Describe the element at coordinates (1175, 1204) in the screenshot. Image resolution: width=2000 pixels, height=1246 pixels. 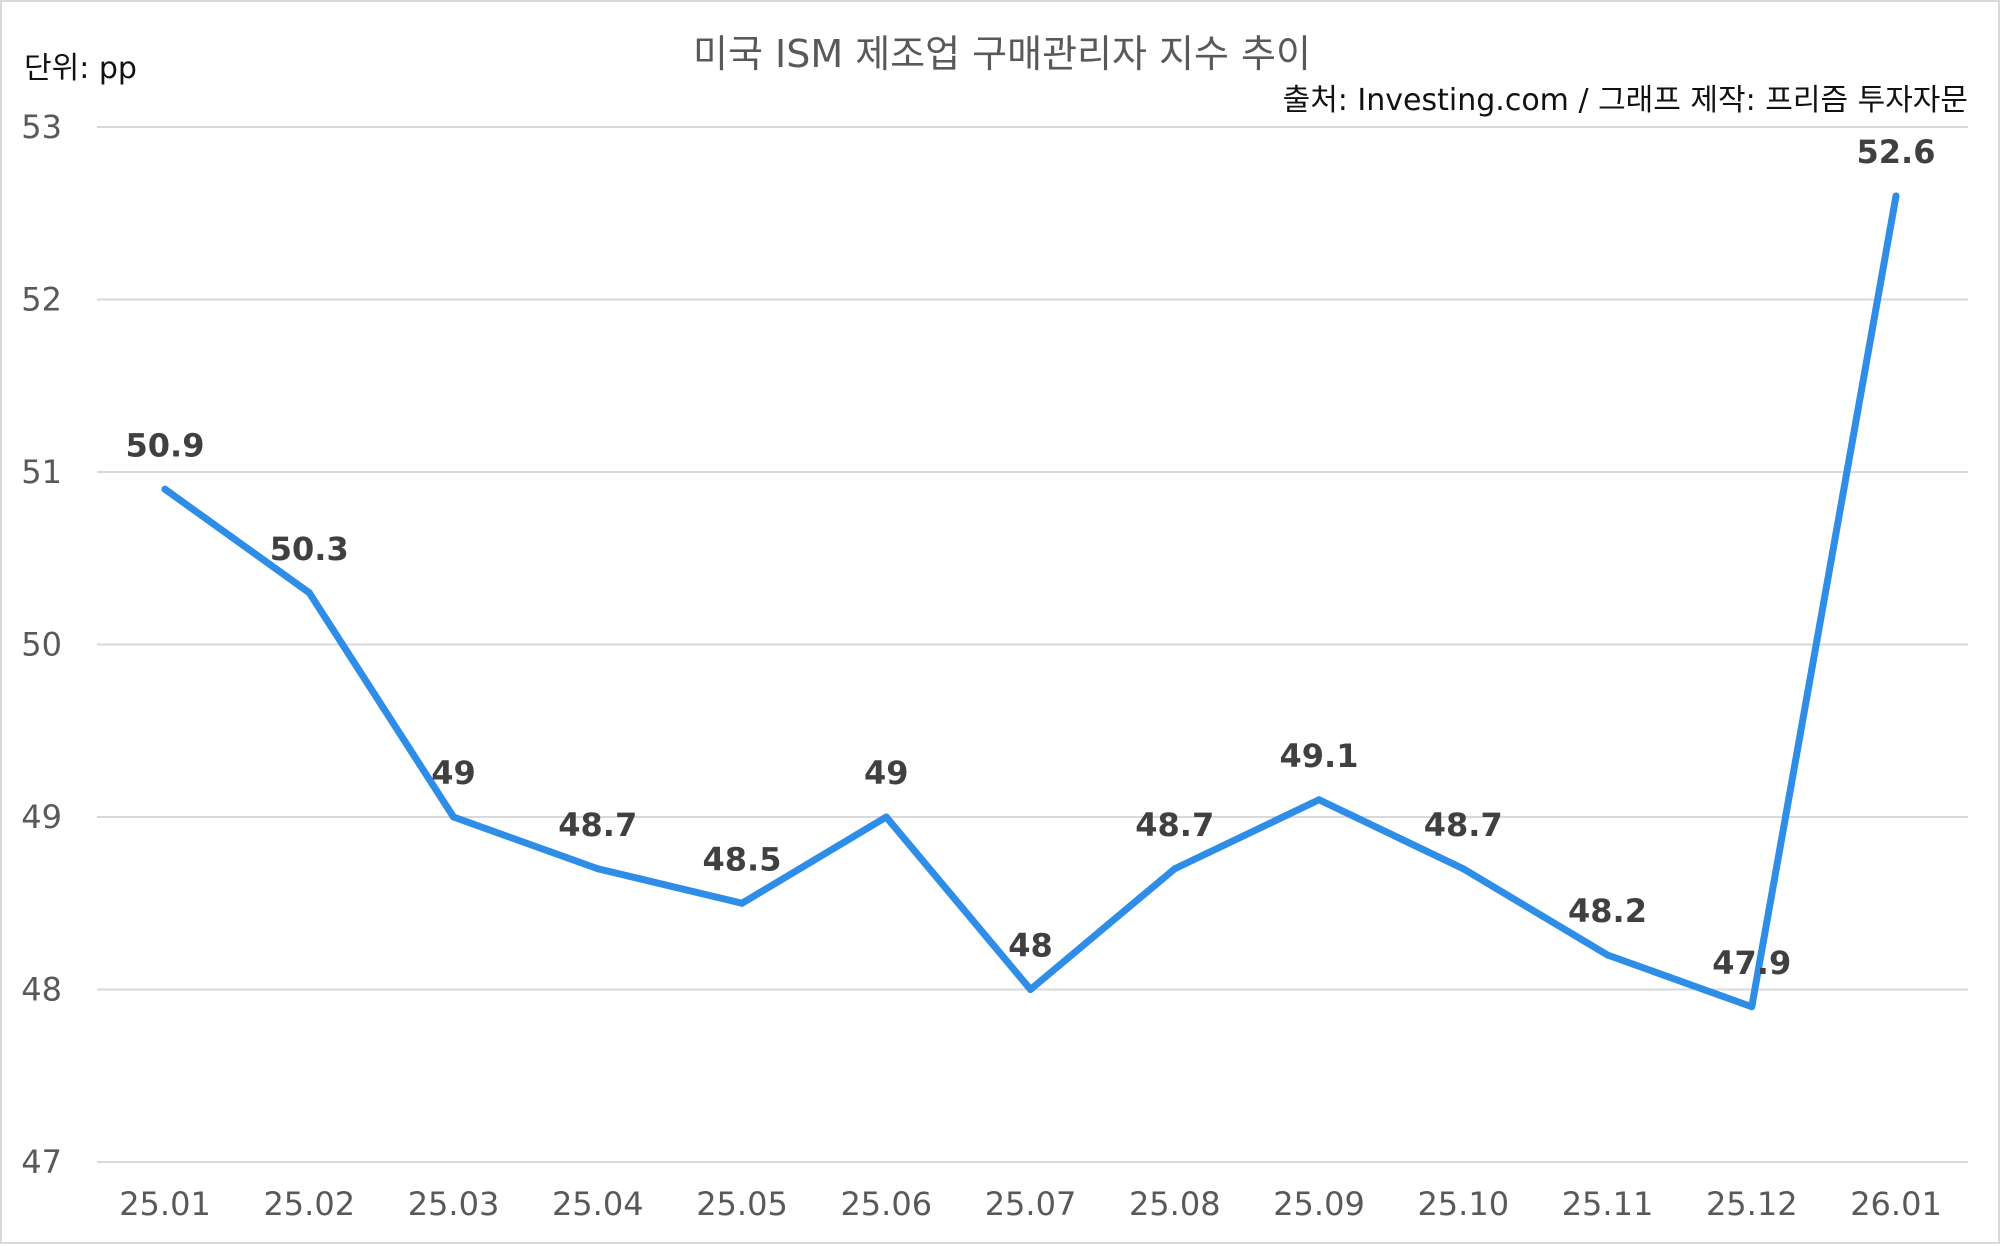
I see `x-tick-label-25.08: 25.08` at that location.